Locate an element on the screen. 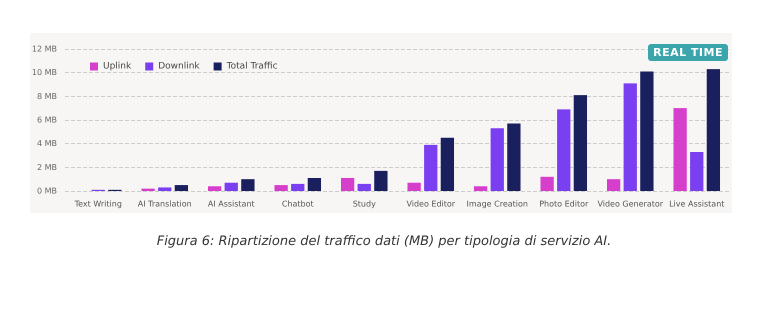  y-tick-label: 4 MB is located at coordinates (46, 143).